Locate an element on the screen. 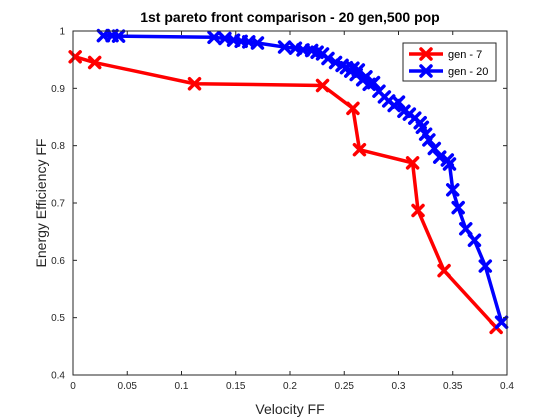  y-axis-label: Energy Efficiency FF is located at coordinates (41, 203).